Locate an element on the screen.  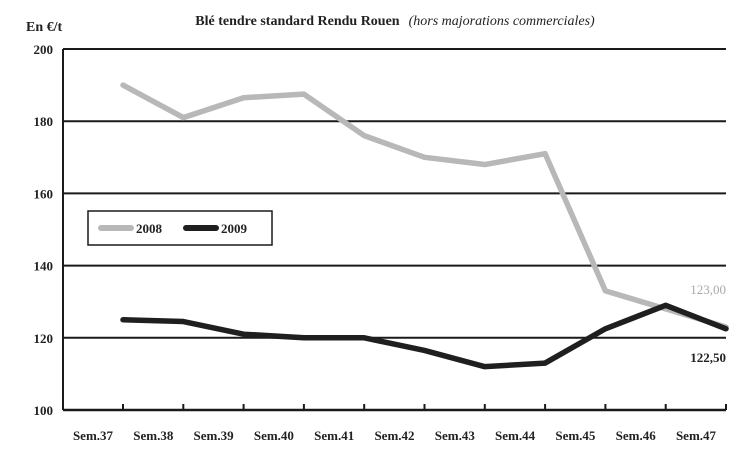
legend-label-2008: 2008 is located at coordinates (149, 228).